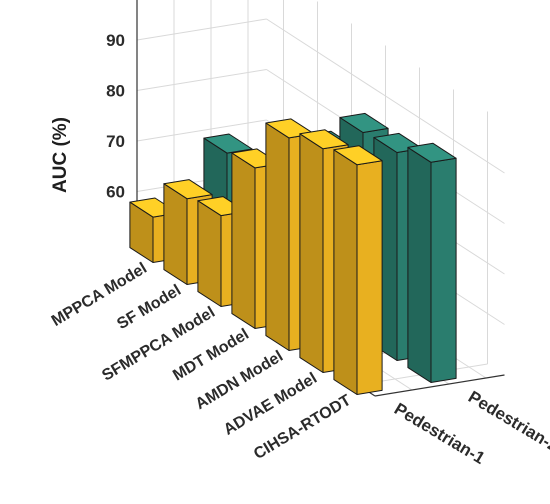  What do you see at coordinates (115, 91) in the screenshot?
I see `y-tick-label: 80` at bounding box center [115, 91].